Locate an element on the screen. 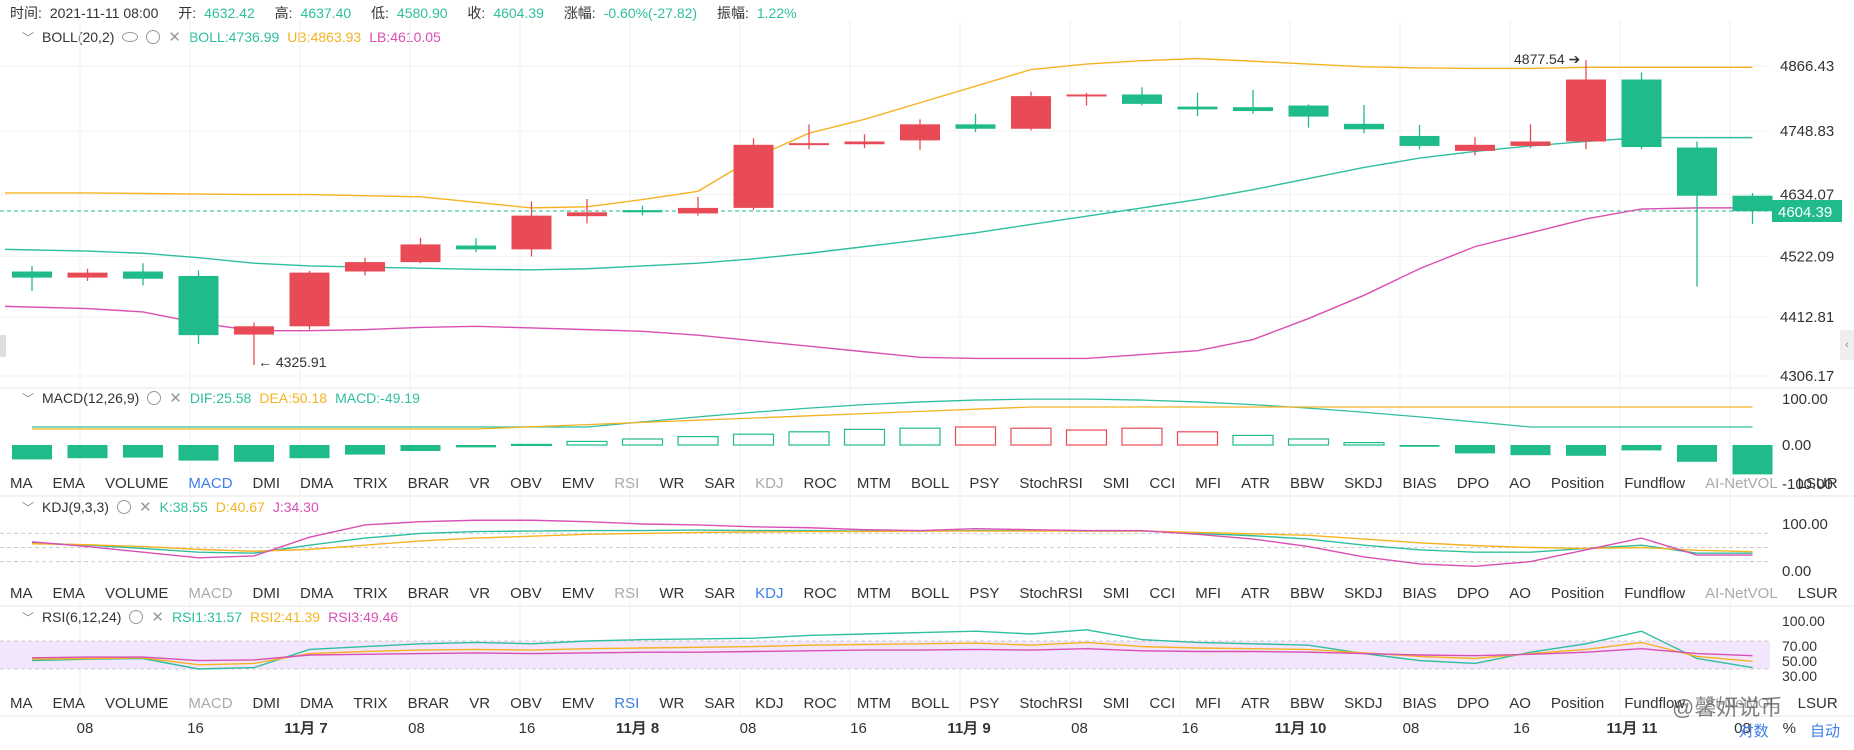 The height and width of the screenshot is (750, 1854). auto-scale-toggle: 自动 is located at coordinates (1824, 731).